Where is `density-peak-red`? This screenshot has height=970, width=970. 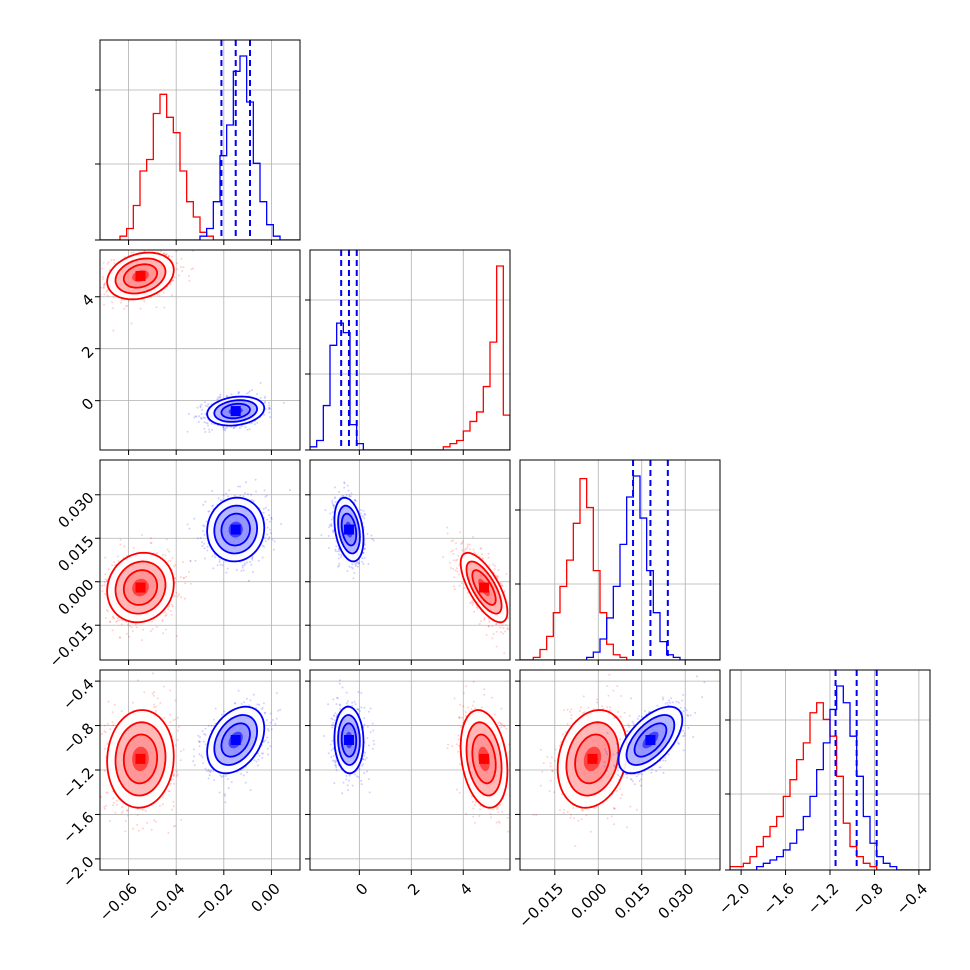 density-peak-red is located at coordinates (140, 587).